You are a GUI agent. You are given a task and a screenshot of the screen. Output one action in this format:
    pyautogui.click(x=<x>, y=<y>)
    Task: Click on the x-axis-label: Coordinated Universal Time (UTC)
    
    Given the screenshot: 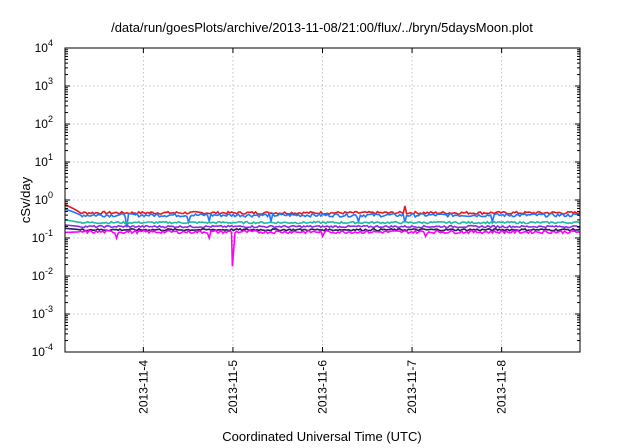 What is the action you would take?
    pyautogui.click(x=321, y=436)
    